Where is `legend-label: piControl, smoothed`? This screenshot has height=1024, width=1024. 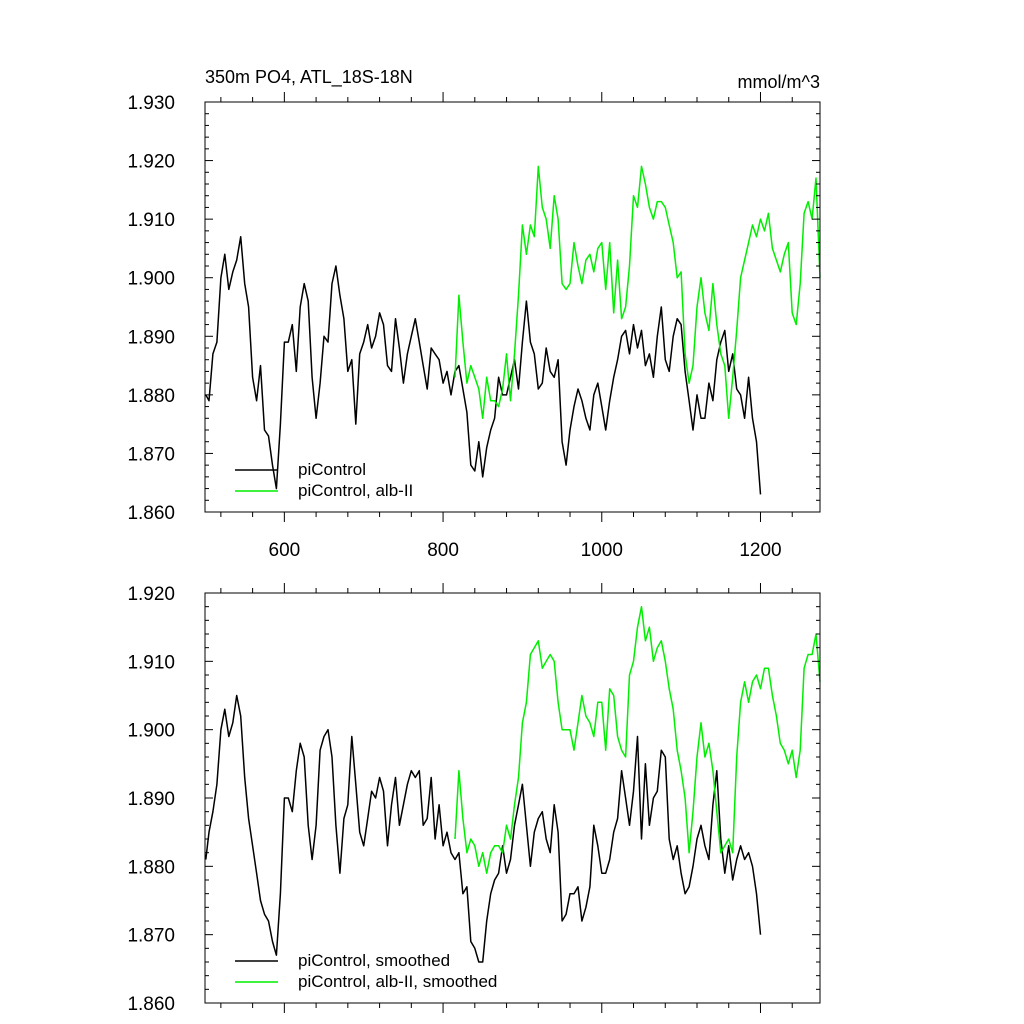
legend-label: piControl, smoothed is located at coordinates (374, 960).